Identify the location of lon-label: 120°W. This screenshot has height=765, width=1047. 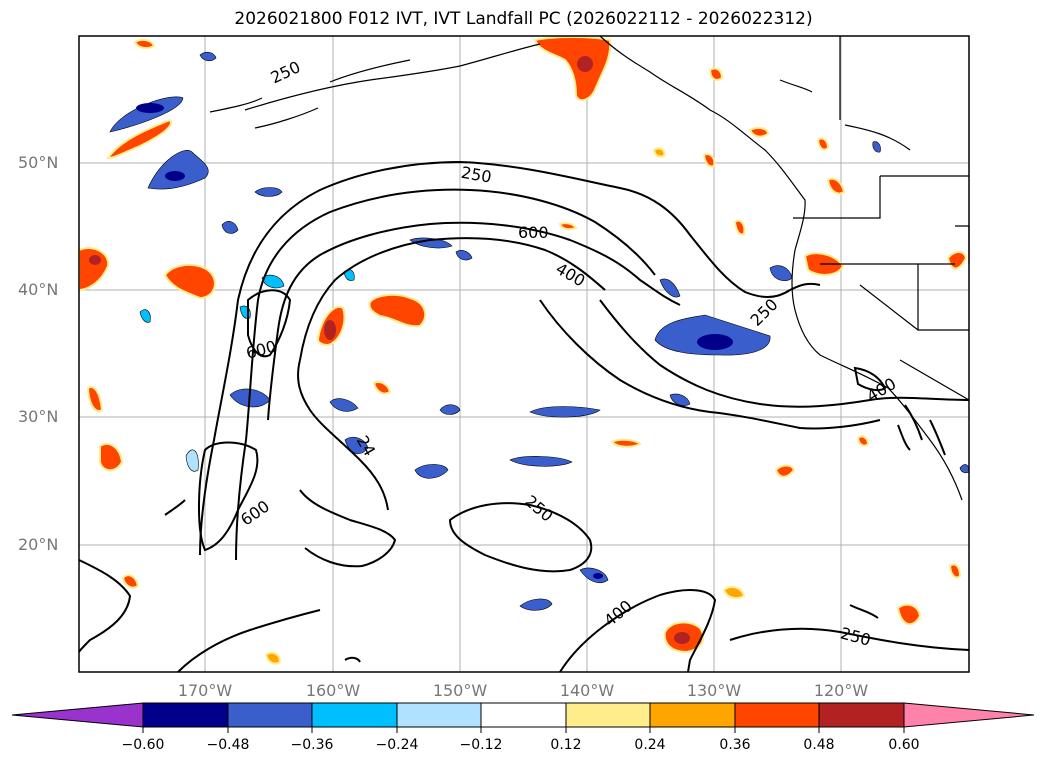
(841, 690).